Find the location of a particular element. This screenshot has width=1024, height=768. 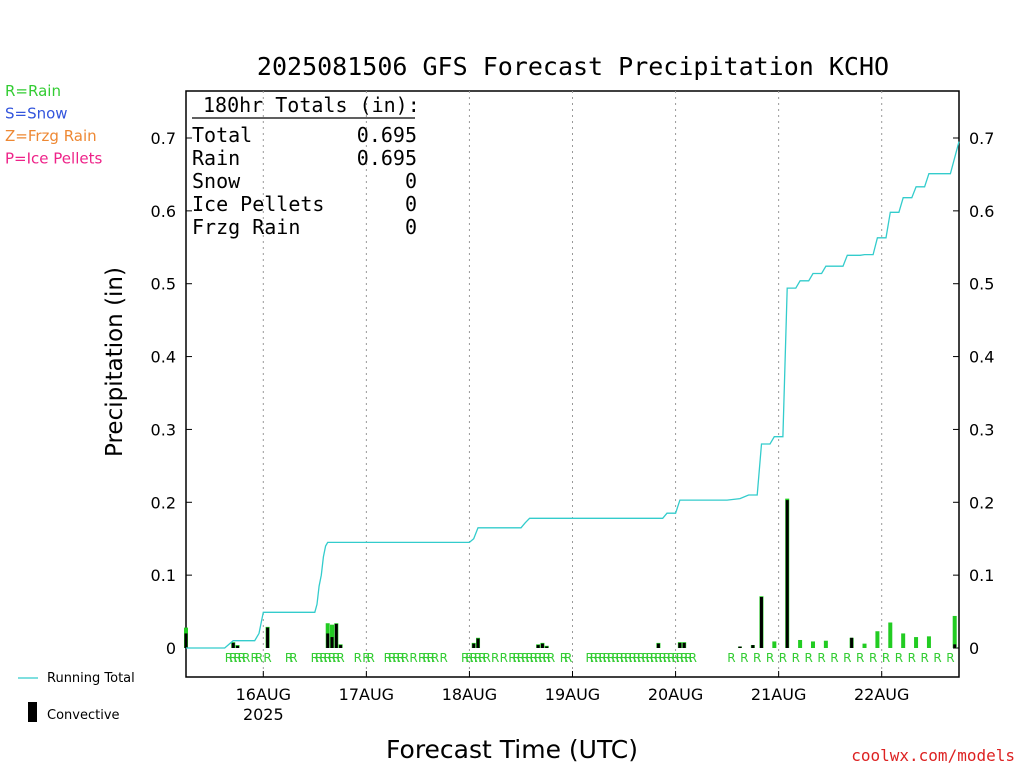

x-tick-sublabel: 2025 is located at coordinates (263, 714).